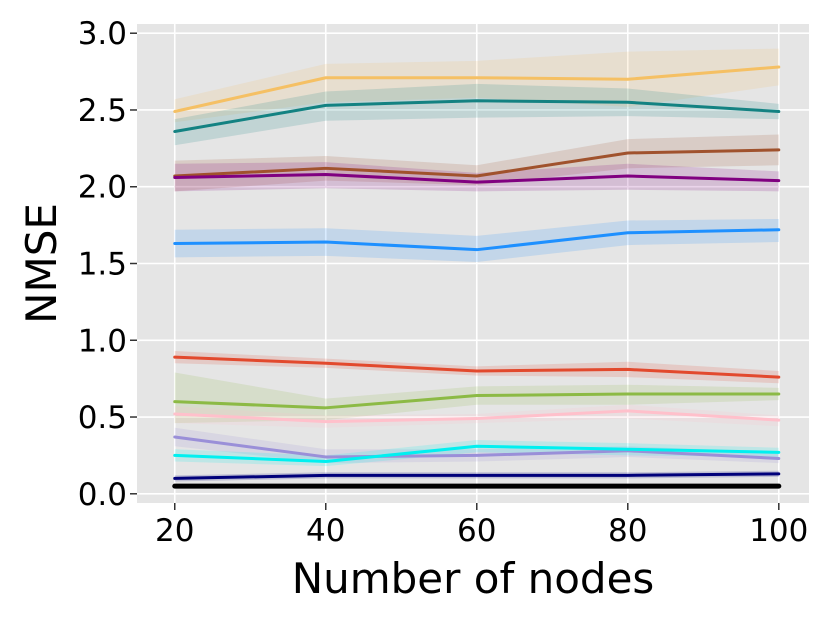  I want to click on x-axis-ticks: 20 40 60 80 100, so click(481, 526).